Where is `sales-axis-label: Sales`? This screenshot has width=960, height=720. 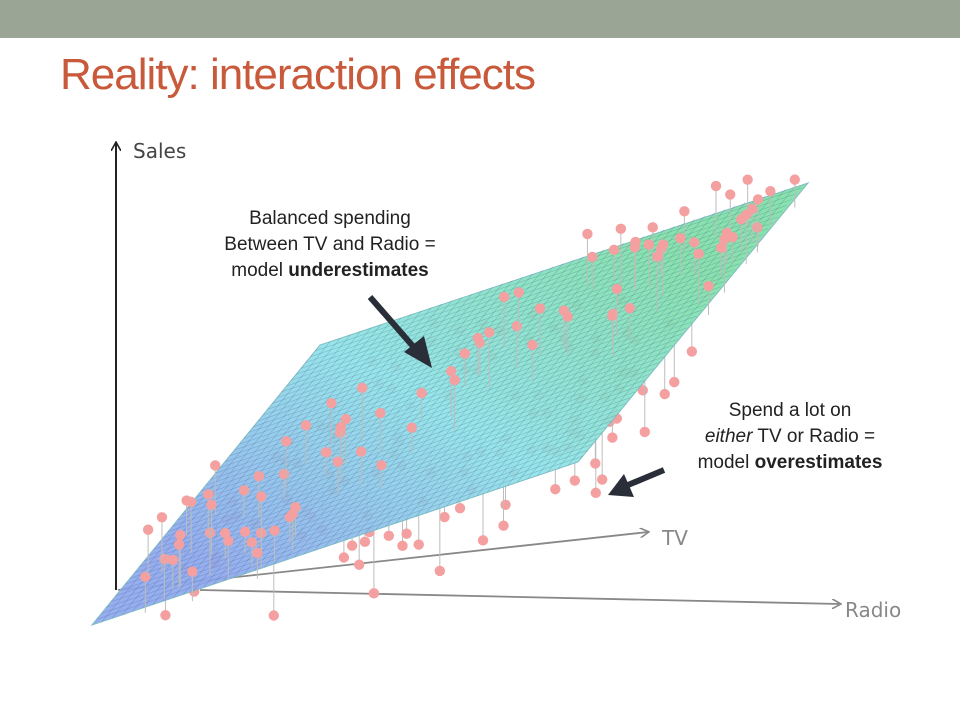 sales-axis-label: Sales is located at coordinates (159, 151).